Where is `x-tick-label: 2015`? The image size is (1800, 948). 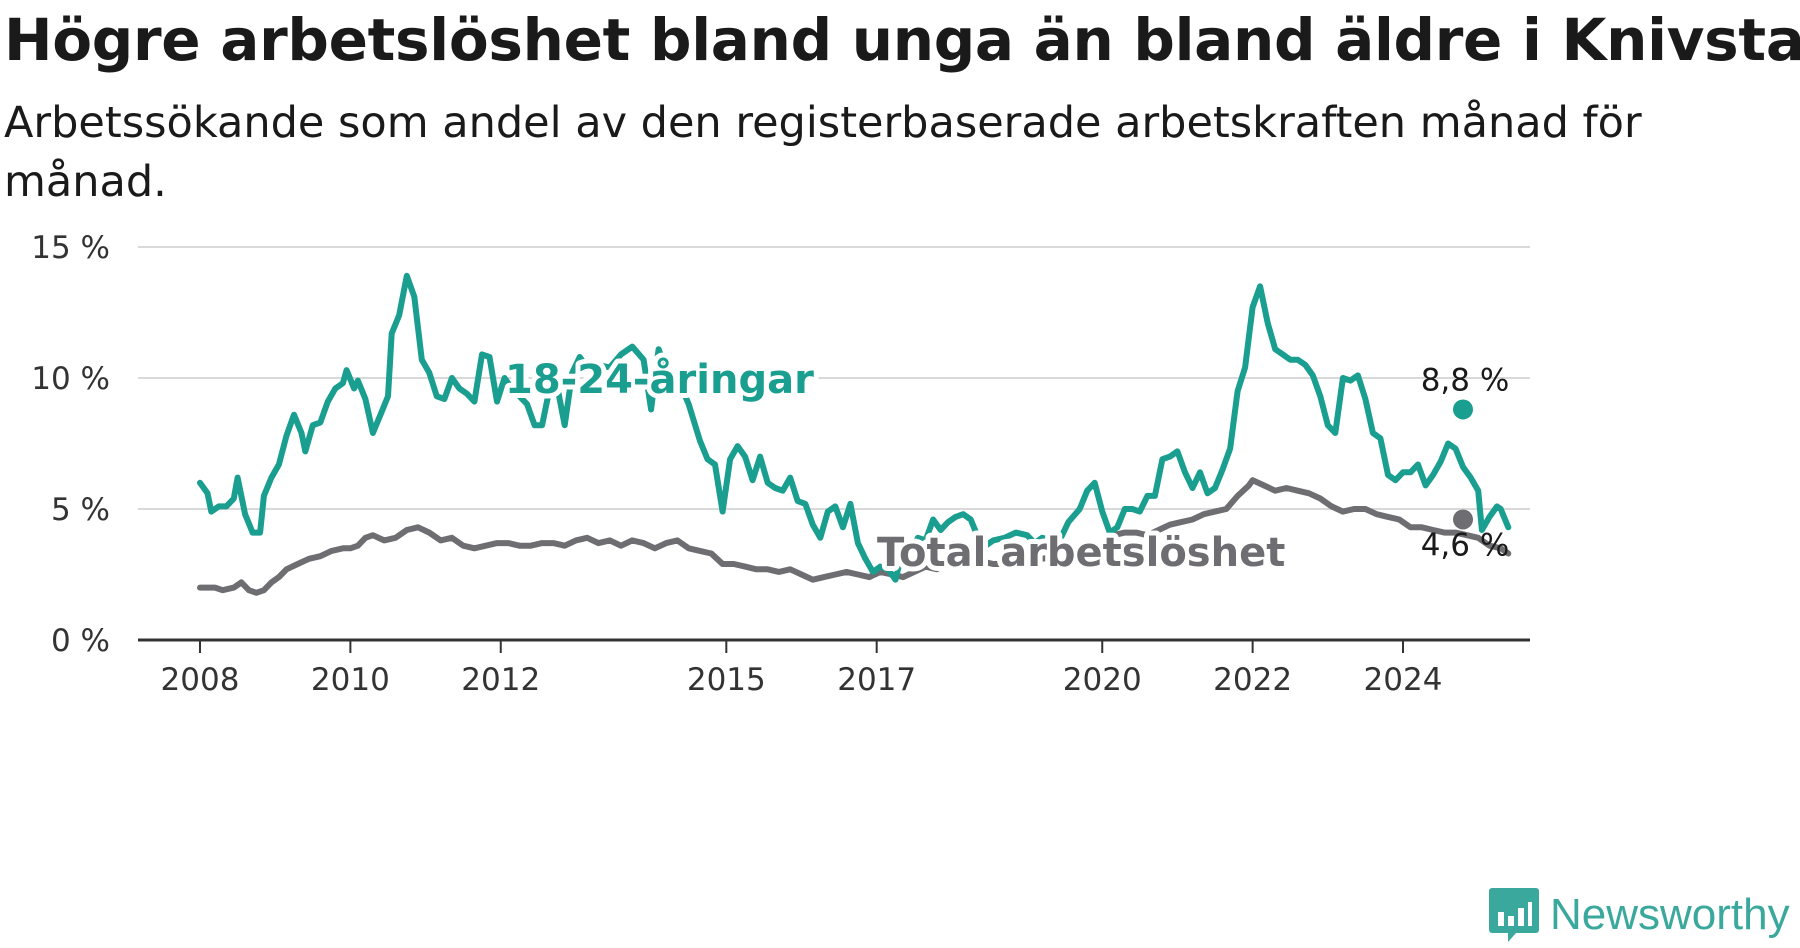
x-tick-label: 2015 is located at coordinates (726, 680).